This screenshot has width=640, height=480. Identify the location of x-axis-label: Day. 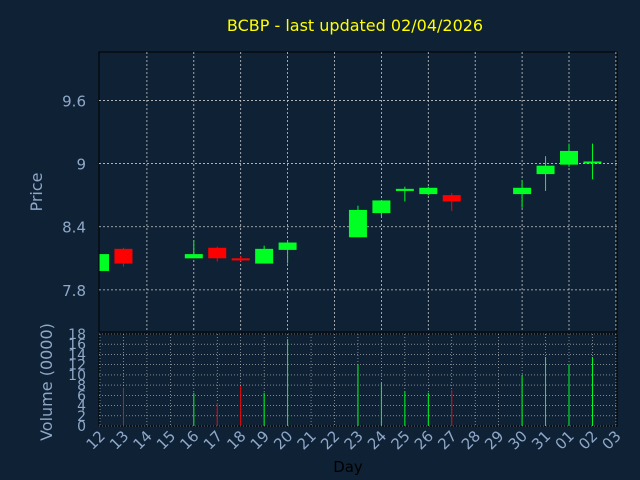
(348, 467).